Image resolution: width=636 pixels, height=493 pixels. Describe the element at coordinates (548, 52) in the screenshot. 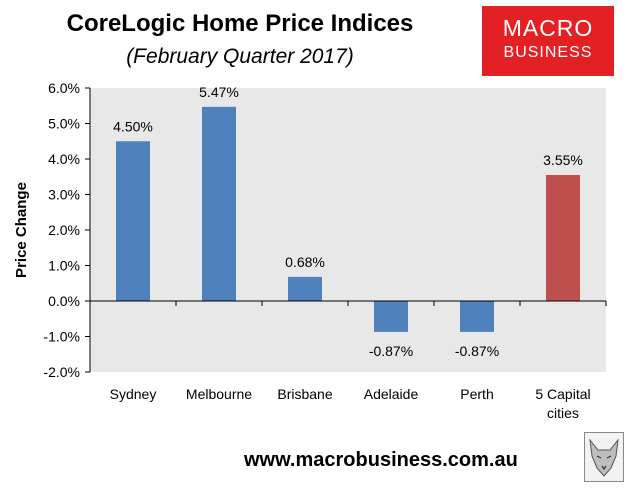

I see `logo-line-2: BUSINESS` at that location.